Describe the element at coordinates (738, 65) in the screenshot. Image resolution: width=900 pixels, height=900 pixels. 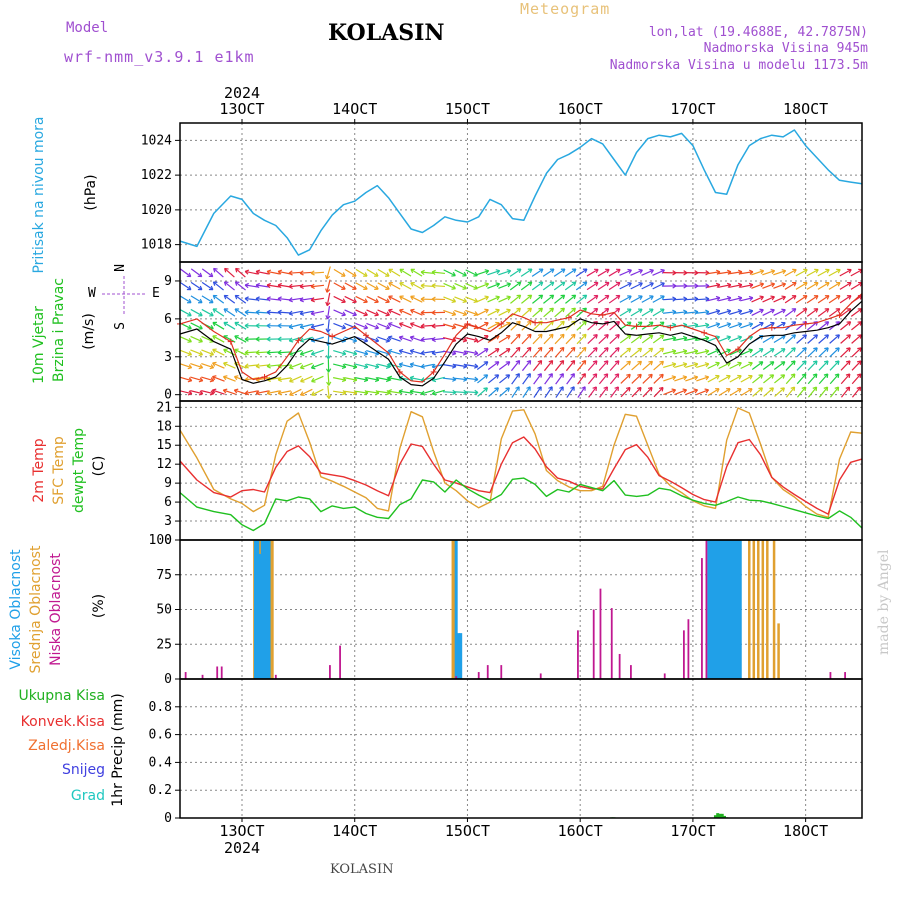
I see `model-elevation-label: Nadmorska Visina u modelu 1173.5m` at that location.